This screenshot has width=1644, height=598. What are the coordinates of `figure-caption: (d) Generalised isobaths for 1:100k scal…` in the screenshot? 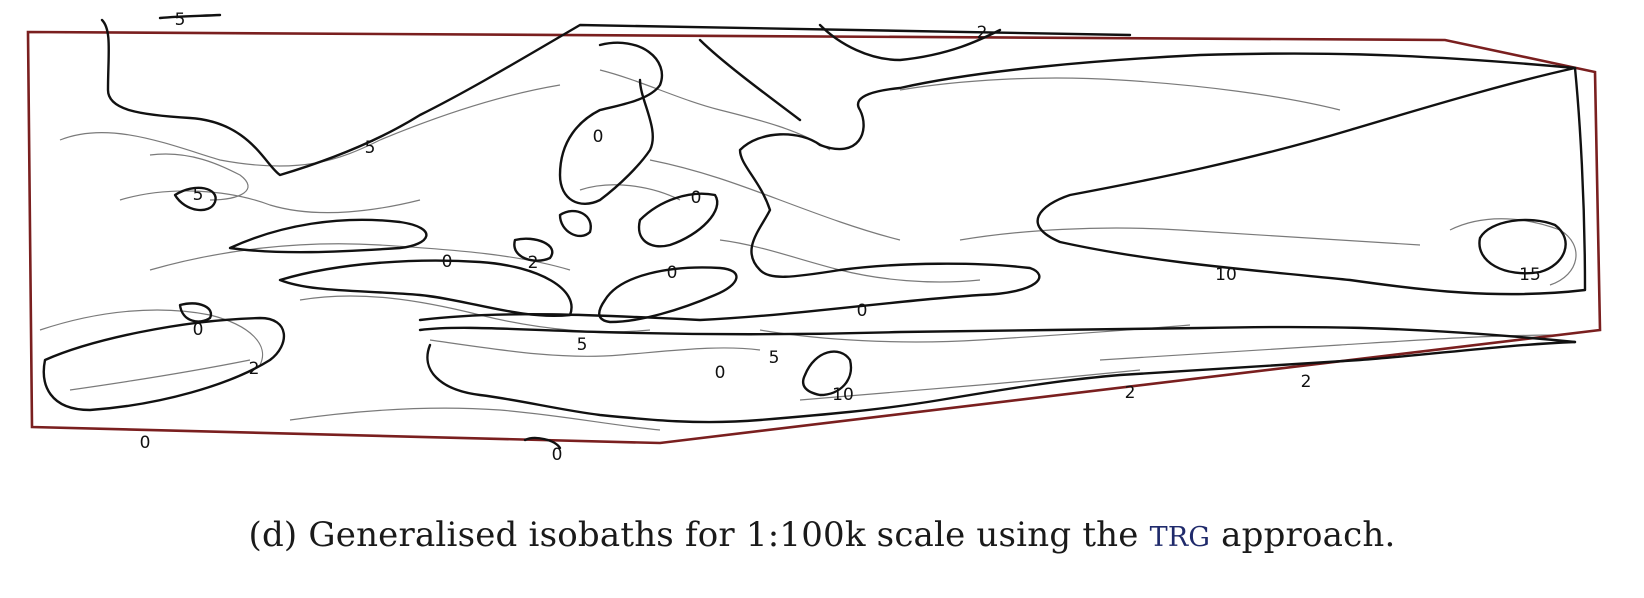 It's located at (822, 535).